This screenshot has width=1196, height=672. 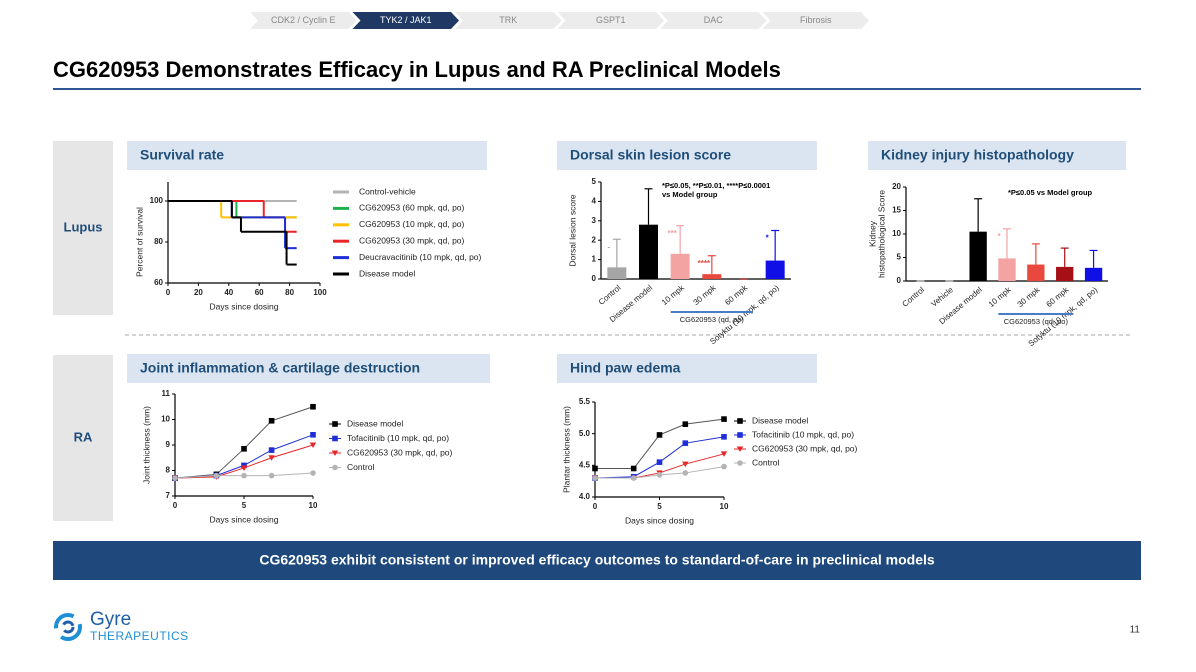 What do you see at coordinates (736, 295) in the screenshot?
I see `x-tick-label: 60 mpk` at bounding box center [736, 295].